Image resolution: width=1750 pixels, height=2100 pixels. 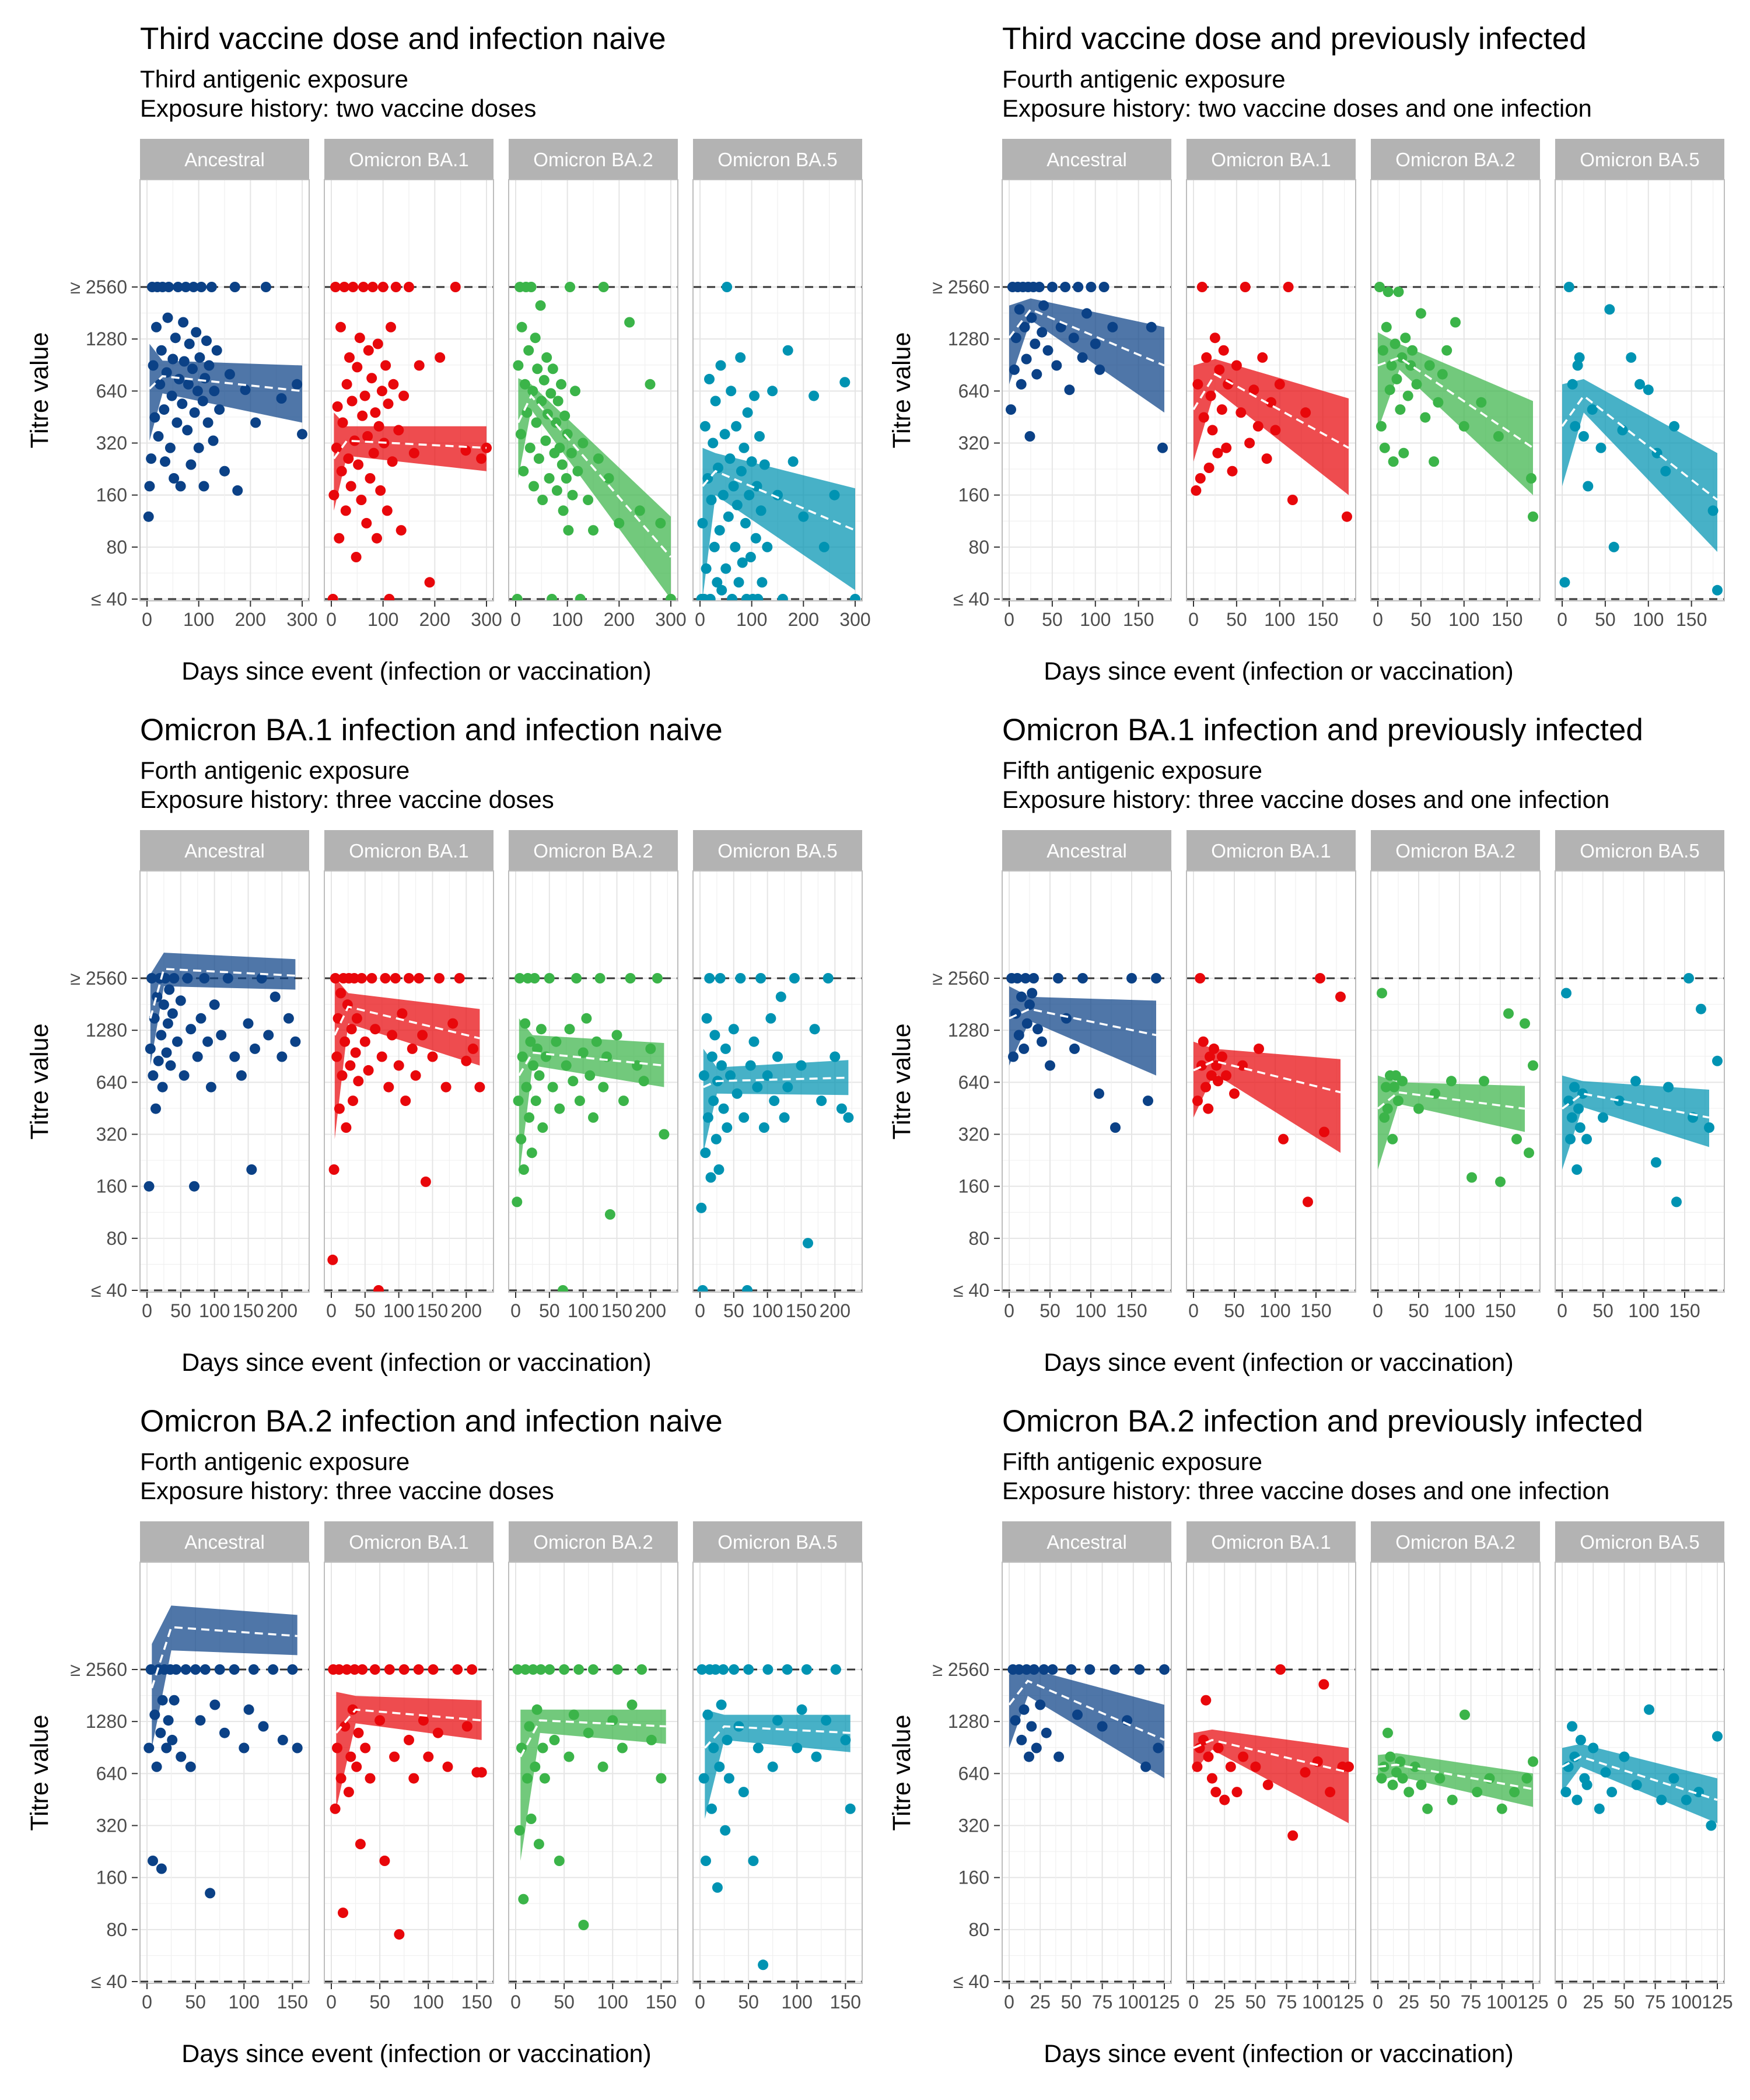 What do you see at coordinates (111, 443) in the screenshot?
I see `y-tick-label: 320` at bounding box center [111, 443].